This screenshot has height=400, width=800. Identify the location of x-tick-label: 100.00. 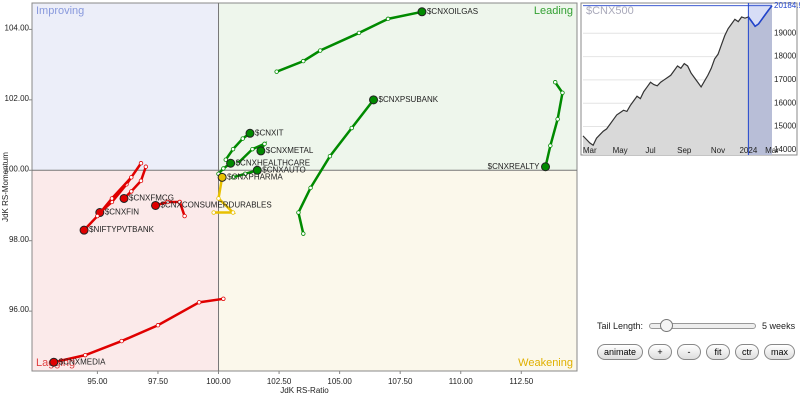
(218, 381).